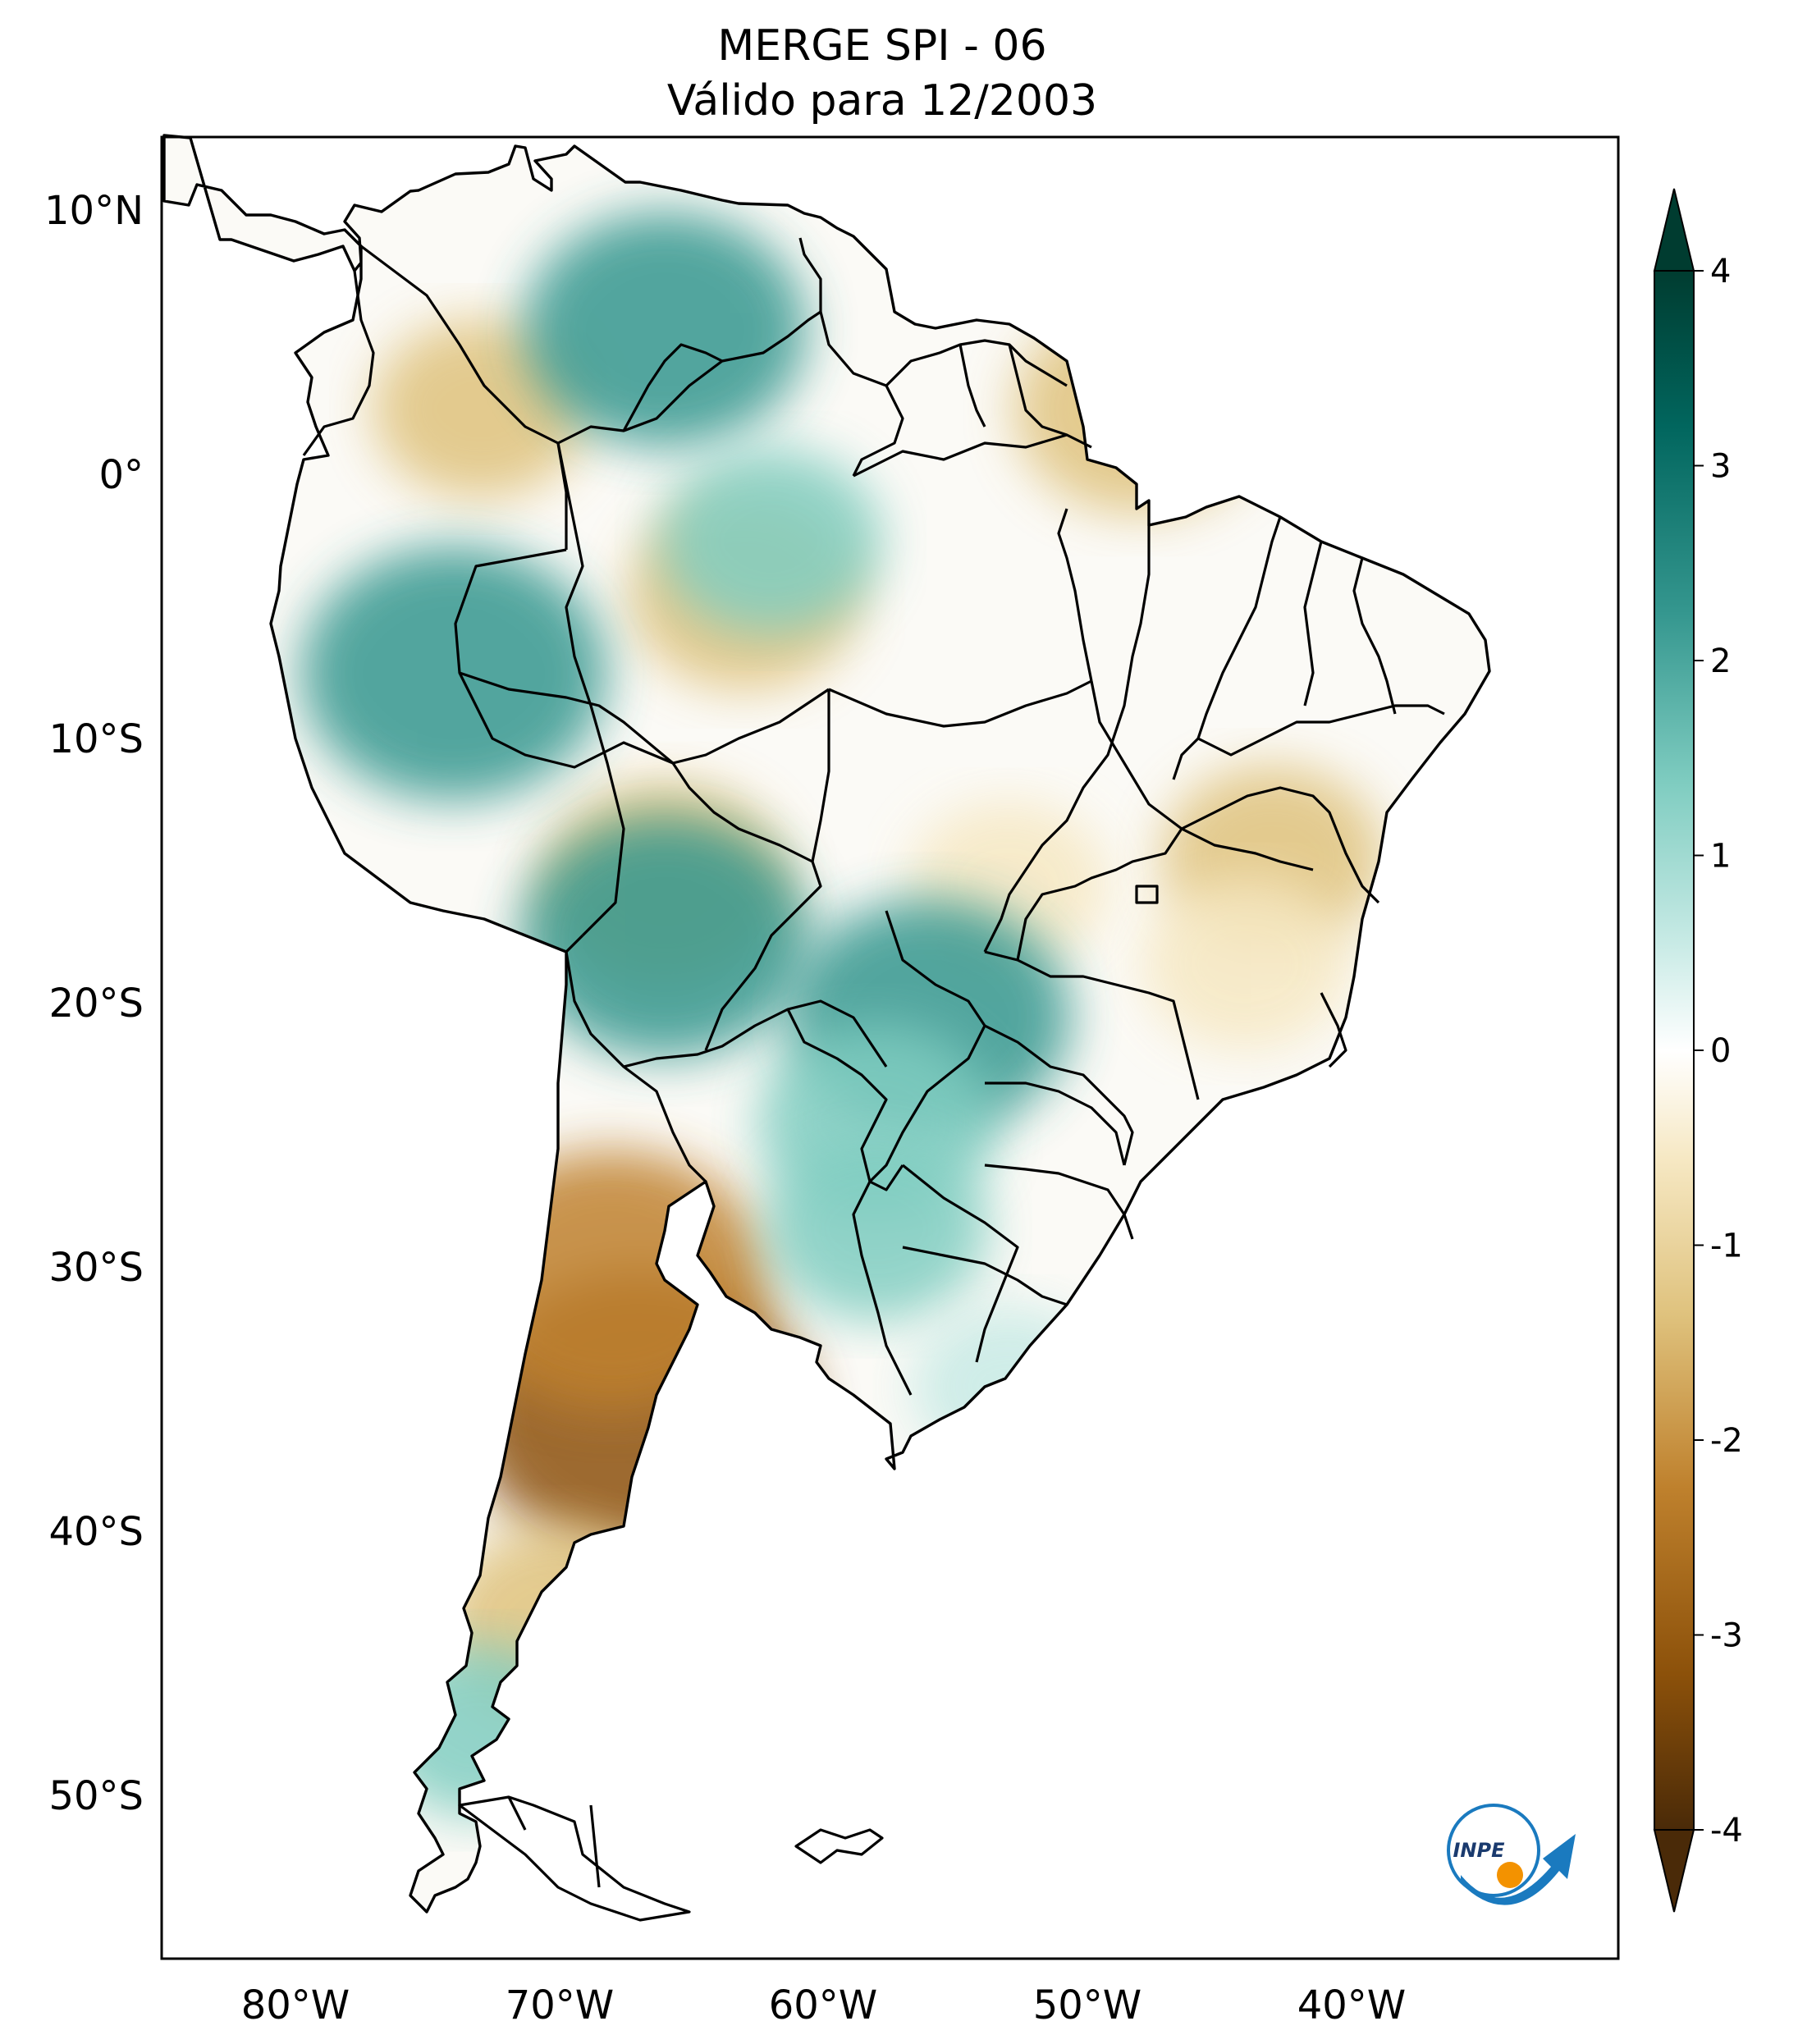 The image size is (1798, 2044). I want to click on colorbar-body, so click(1674, 1050).